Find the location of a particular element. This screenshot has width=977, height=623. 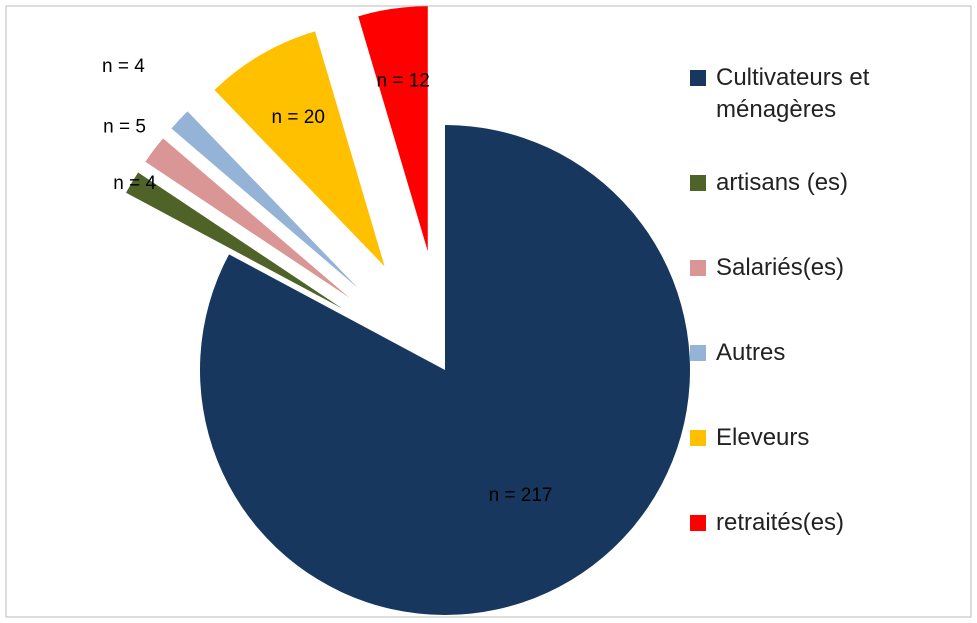

legend-item: retraités(es) is located at coordinates (797, 549).